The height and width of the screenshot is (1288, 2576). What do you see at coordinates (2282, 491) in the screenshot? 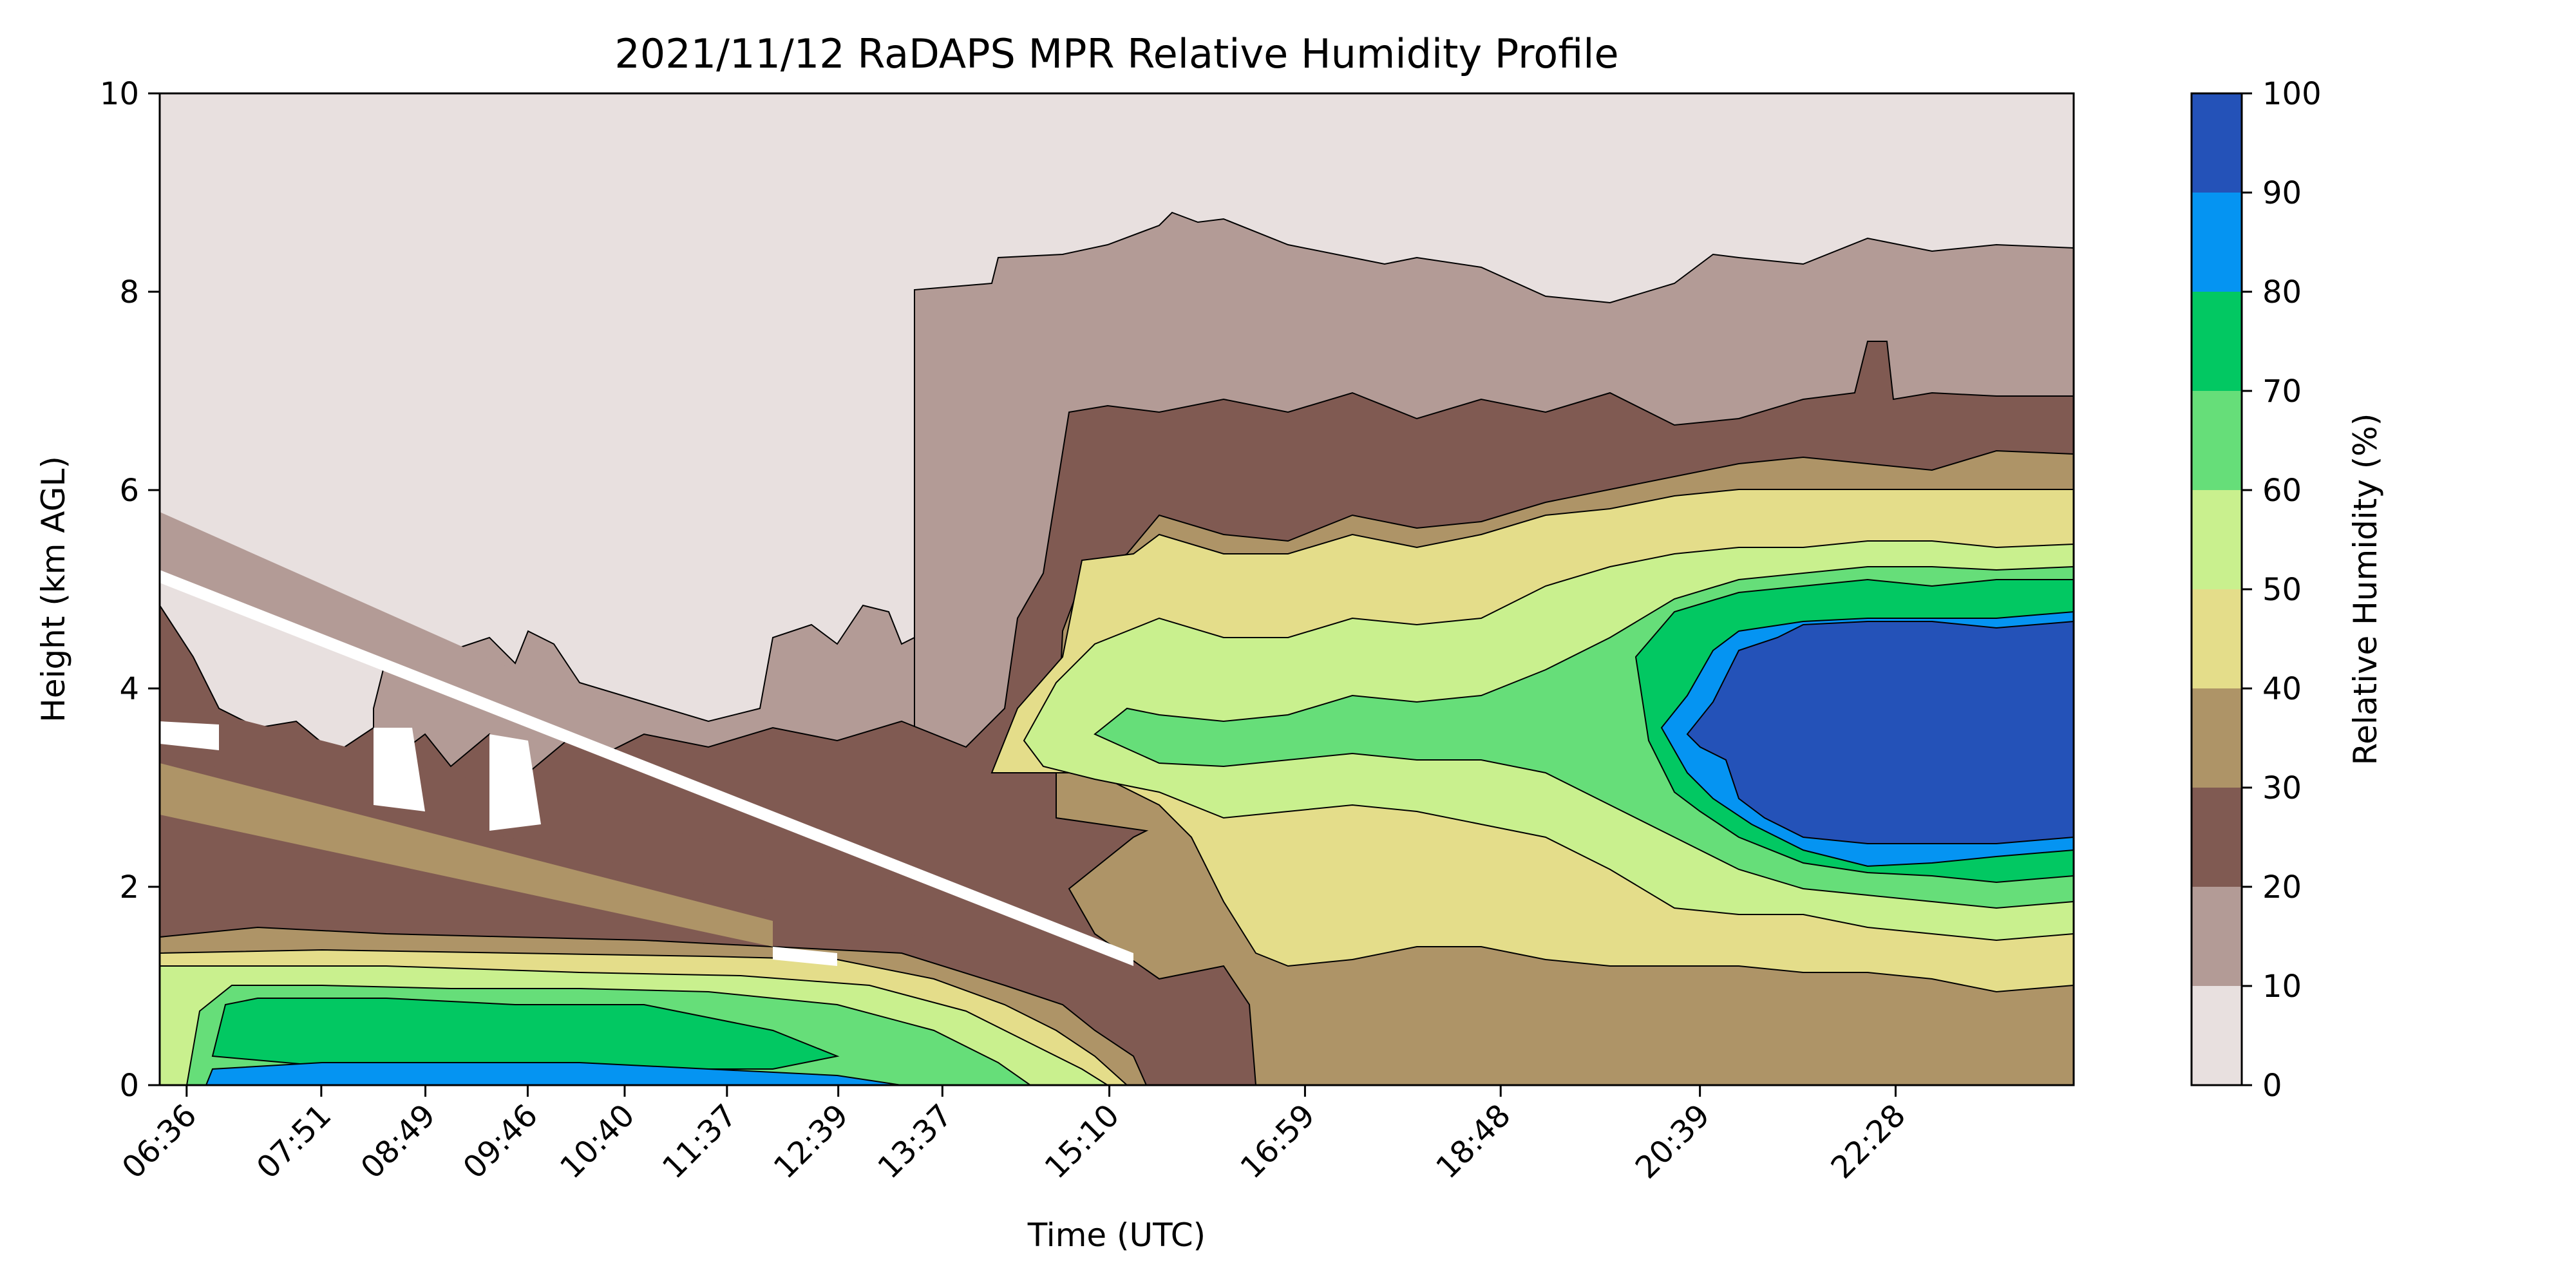
I see `colorbar-tick-label: 60` at bounding box center [2282, 491].